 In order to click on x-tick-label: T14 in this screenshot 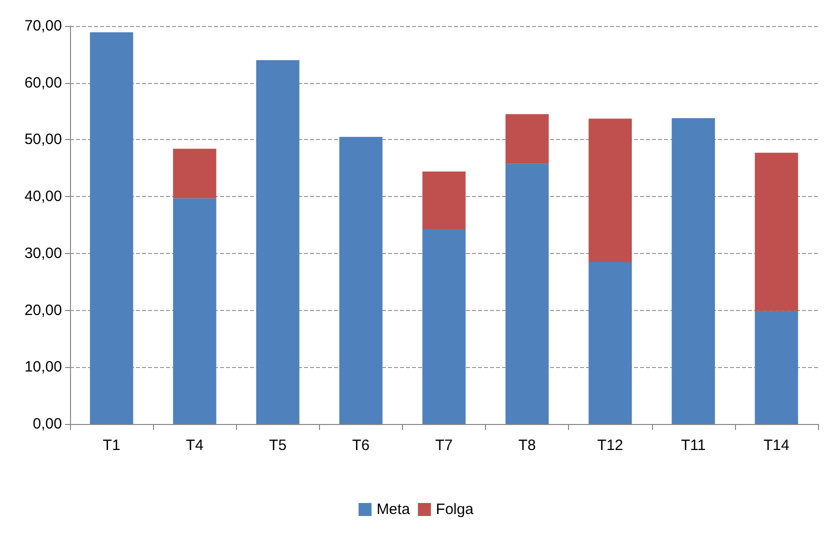, I will do `click(777, 445)`.